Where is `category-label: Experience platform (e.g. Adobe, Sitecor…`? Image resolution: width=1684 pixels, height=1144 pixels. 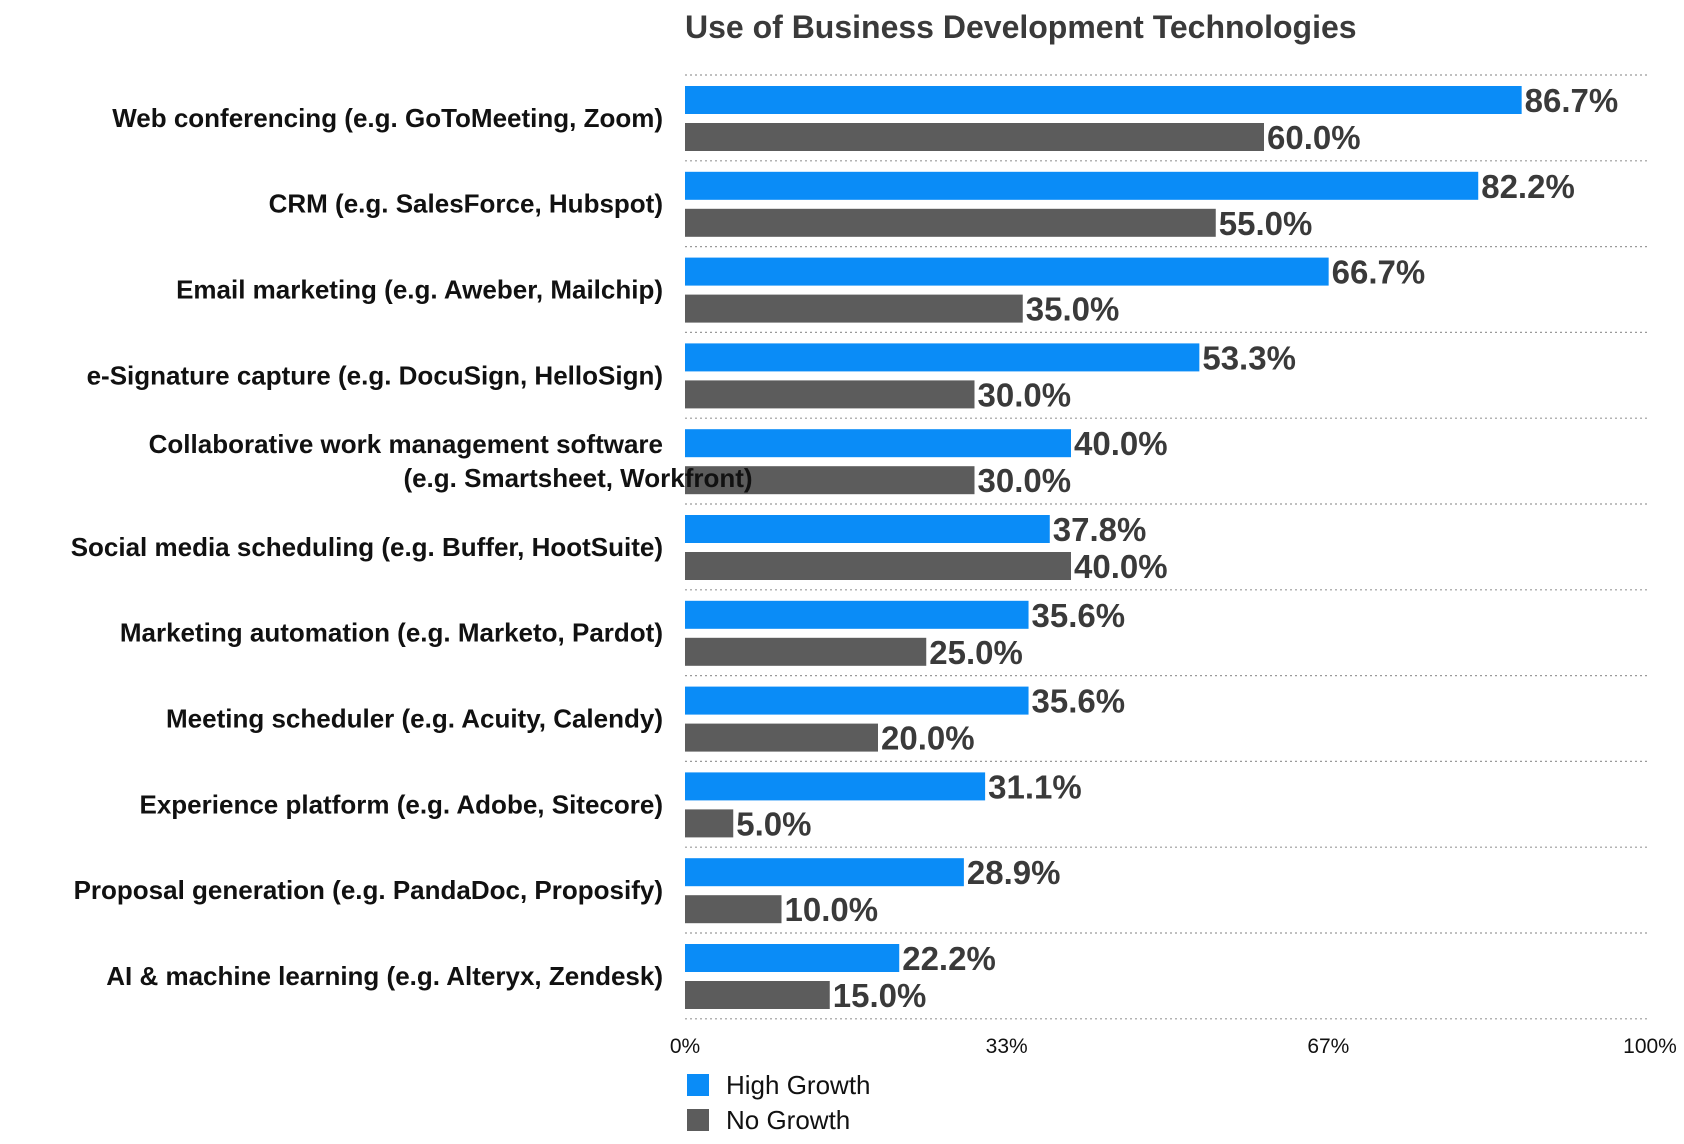 category-label: Experience platform (e.g. Adobe, Sitecor… is located at coordinates (402, 804).